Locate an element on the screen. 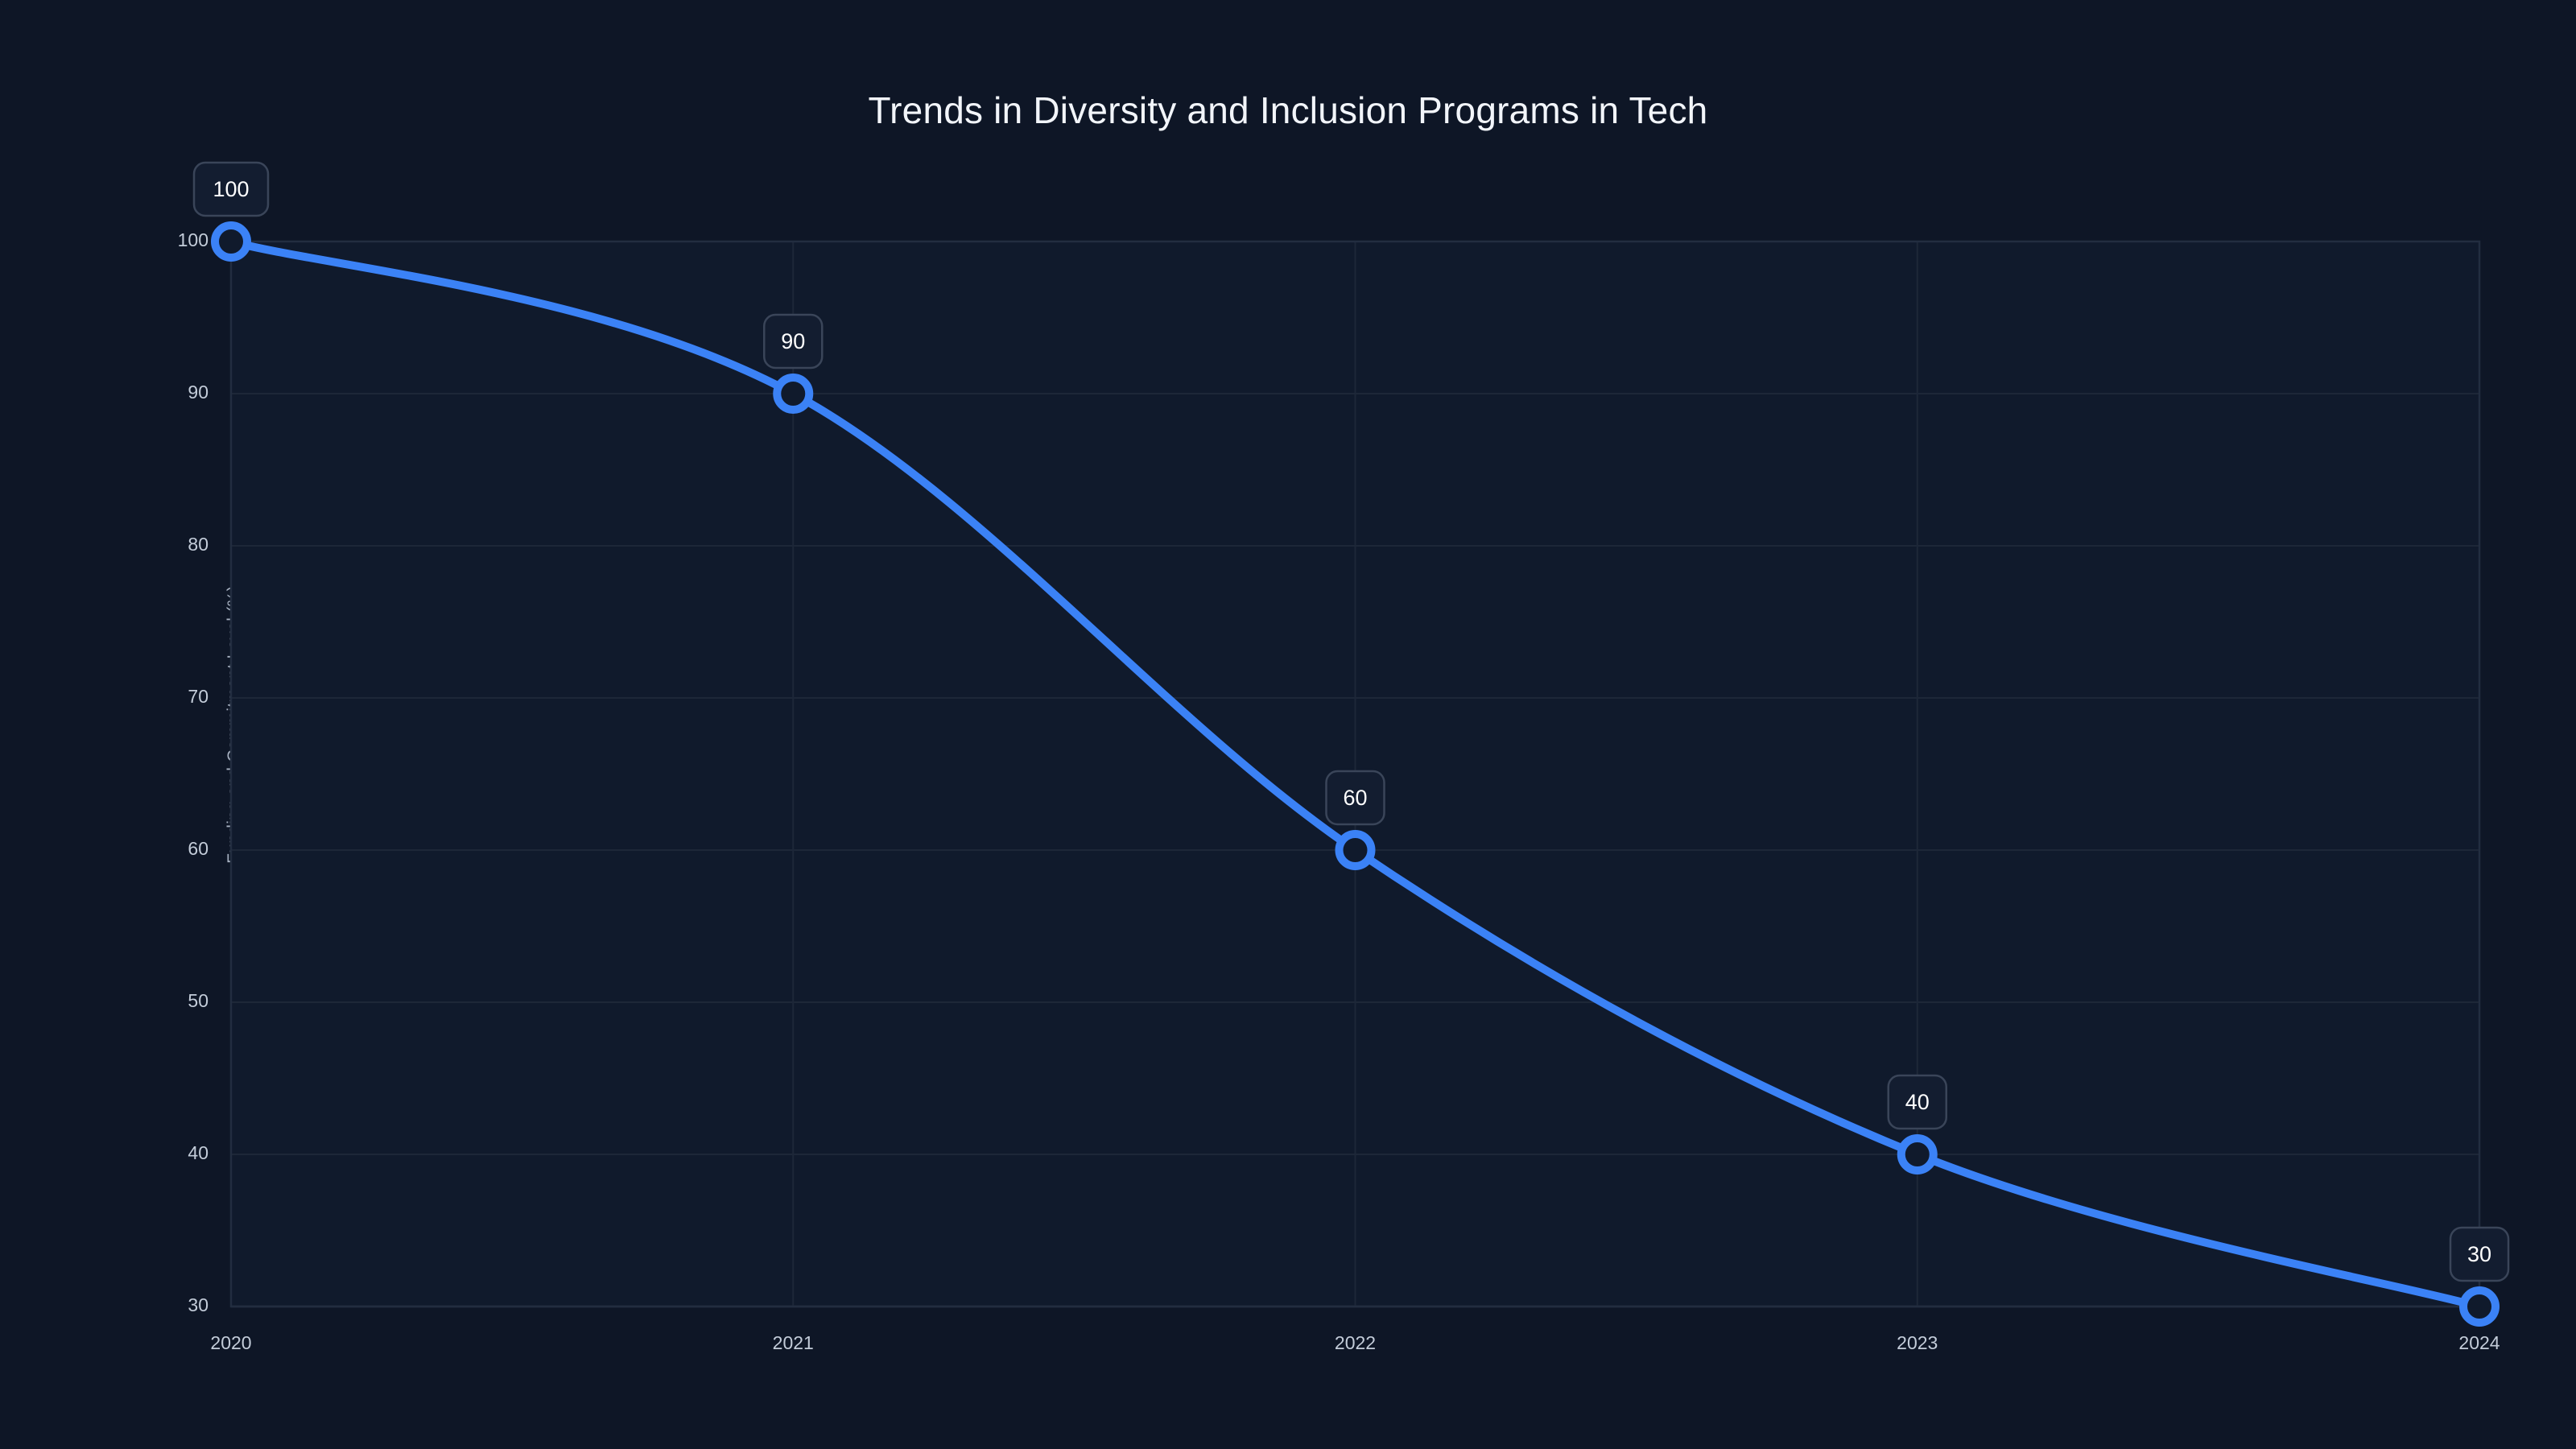 This screenshot has height=1449, width=2576. data-label-text: 90 is located at coordinates (793, 341).